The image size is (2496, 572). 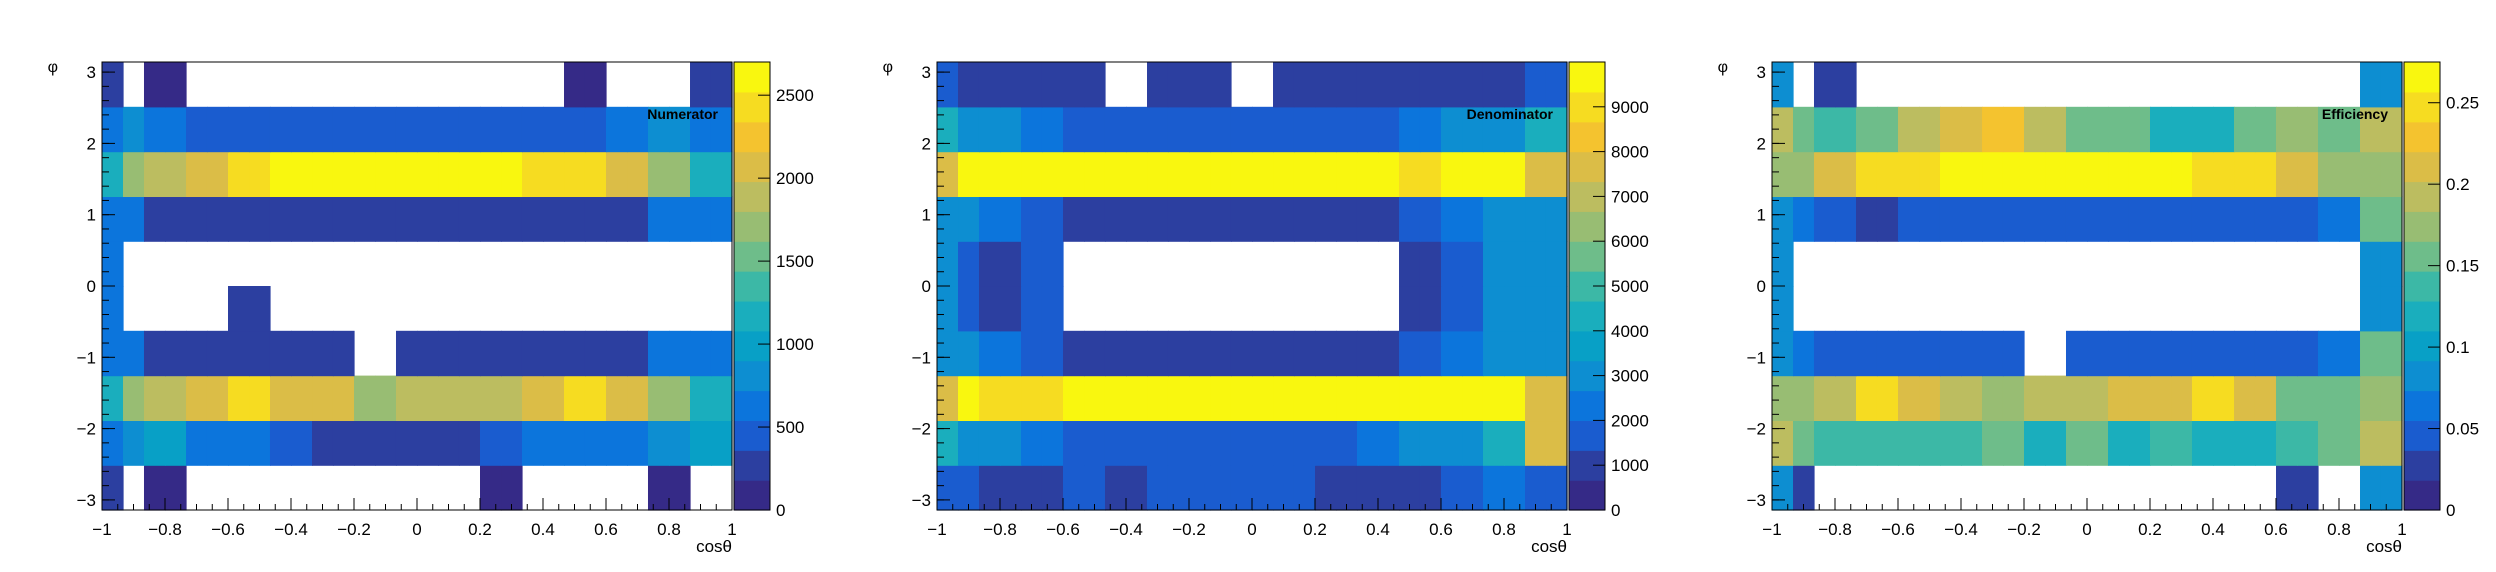 What do you see at coordinates (780, 510) in the screenshot?
I see `color-bar-tick-label: 0` at bounding box center [780, 510].